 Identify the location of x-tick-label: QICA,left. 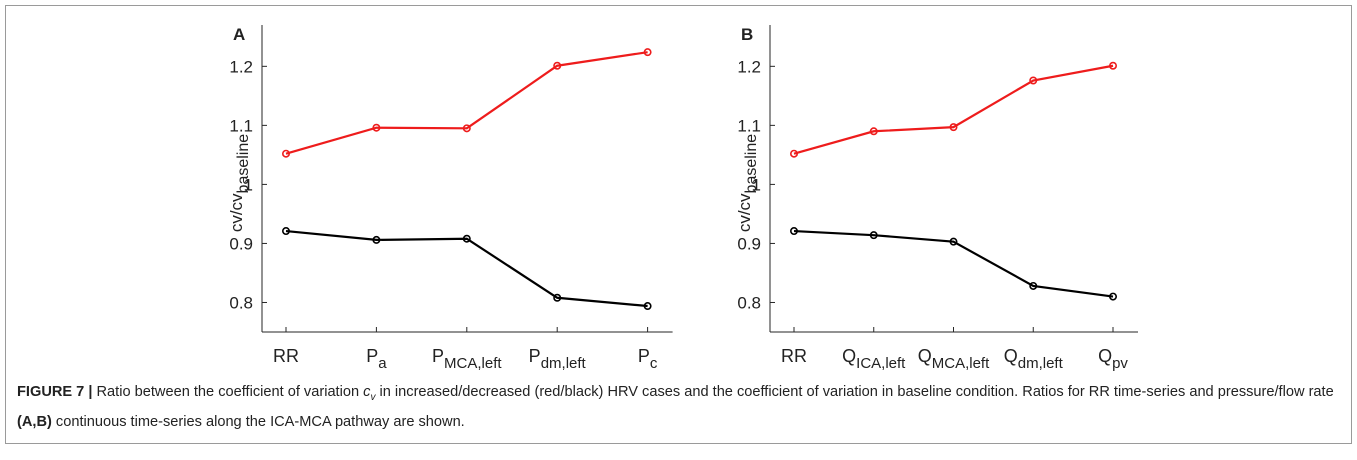
(874, 359).